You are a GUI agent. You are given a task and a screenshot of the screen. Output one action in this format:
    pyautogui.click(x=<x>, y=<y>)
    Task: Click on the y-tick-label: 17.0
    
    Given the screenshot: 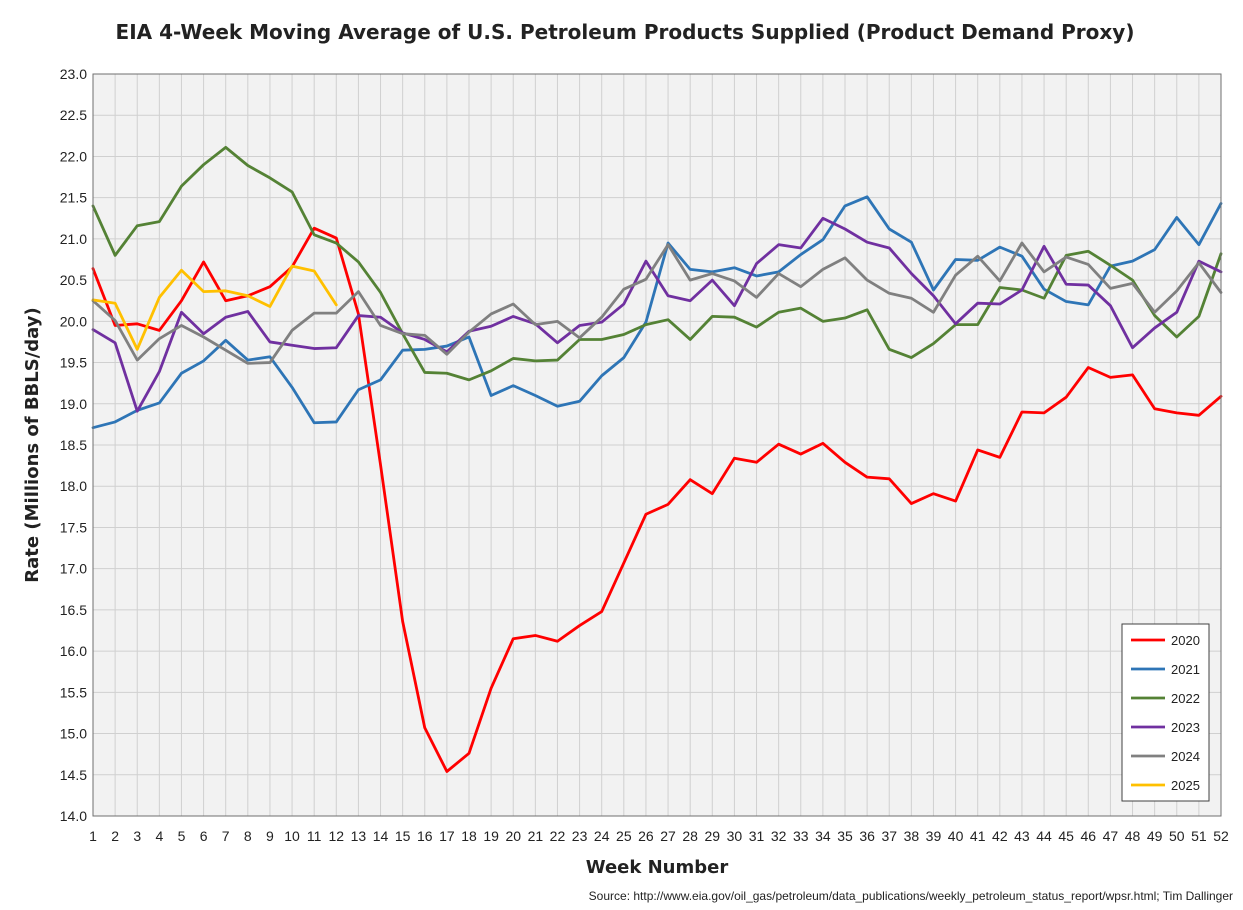 What is the action you would take?
    pyautogui.click(x=73, y=569)
    